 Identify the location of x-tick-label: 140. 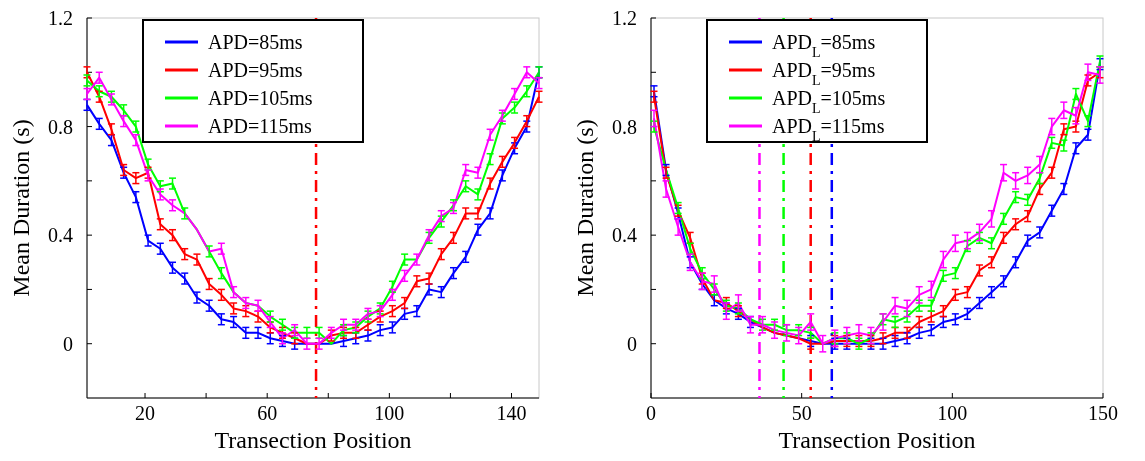
(511, 413).